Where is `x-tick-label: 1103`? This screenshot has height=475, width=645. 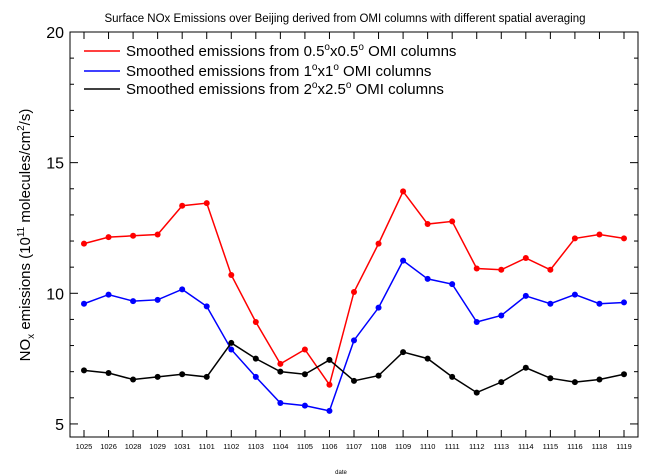
x-tick-label: 1103 is located at coordinates (256, 446).